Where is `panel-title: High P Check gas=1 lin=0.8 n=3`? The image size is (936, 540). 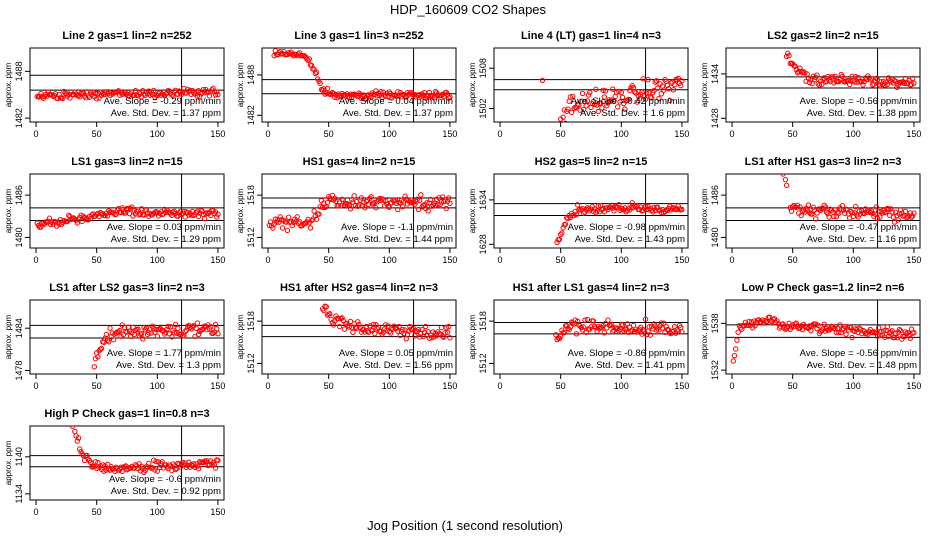
panel-title: High P Check gas=1 lin=0.8 n=3 is located at coordinates (126, 414).